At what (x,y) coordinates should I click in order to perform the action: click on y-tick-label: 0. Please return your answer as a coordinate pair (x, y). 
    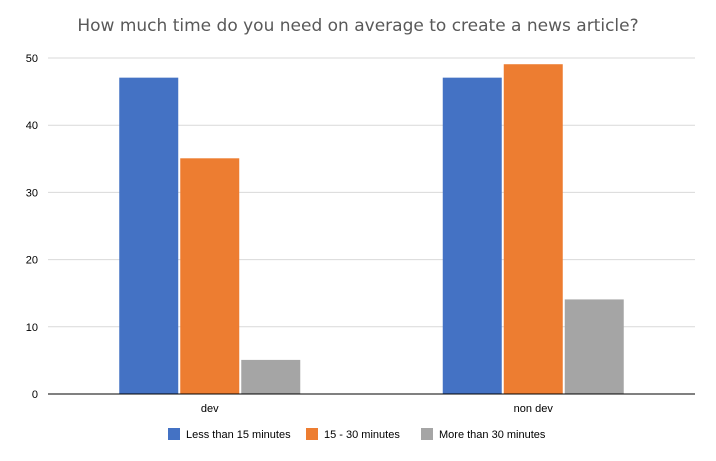
    Looking at the image, I should click on (35, 395).